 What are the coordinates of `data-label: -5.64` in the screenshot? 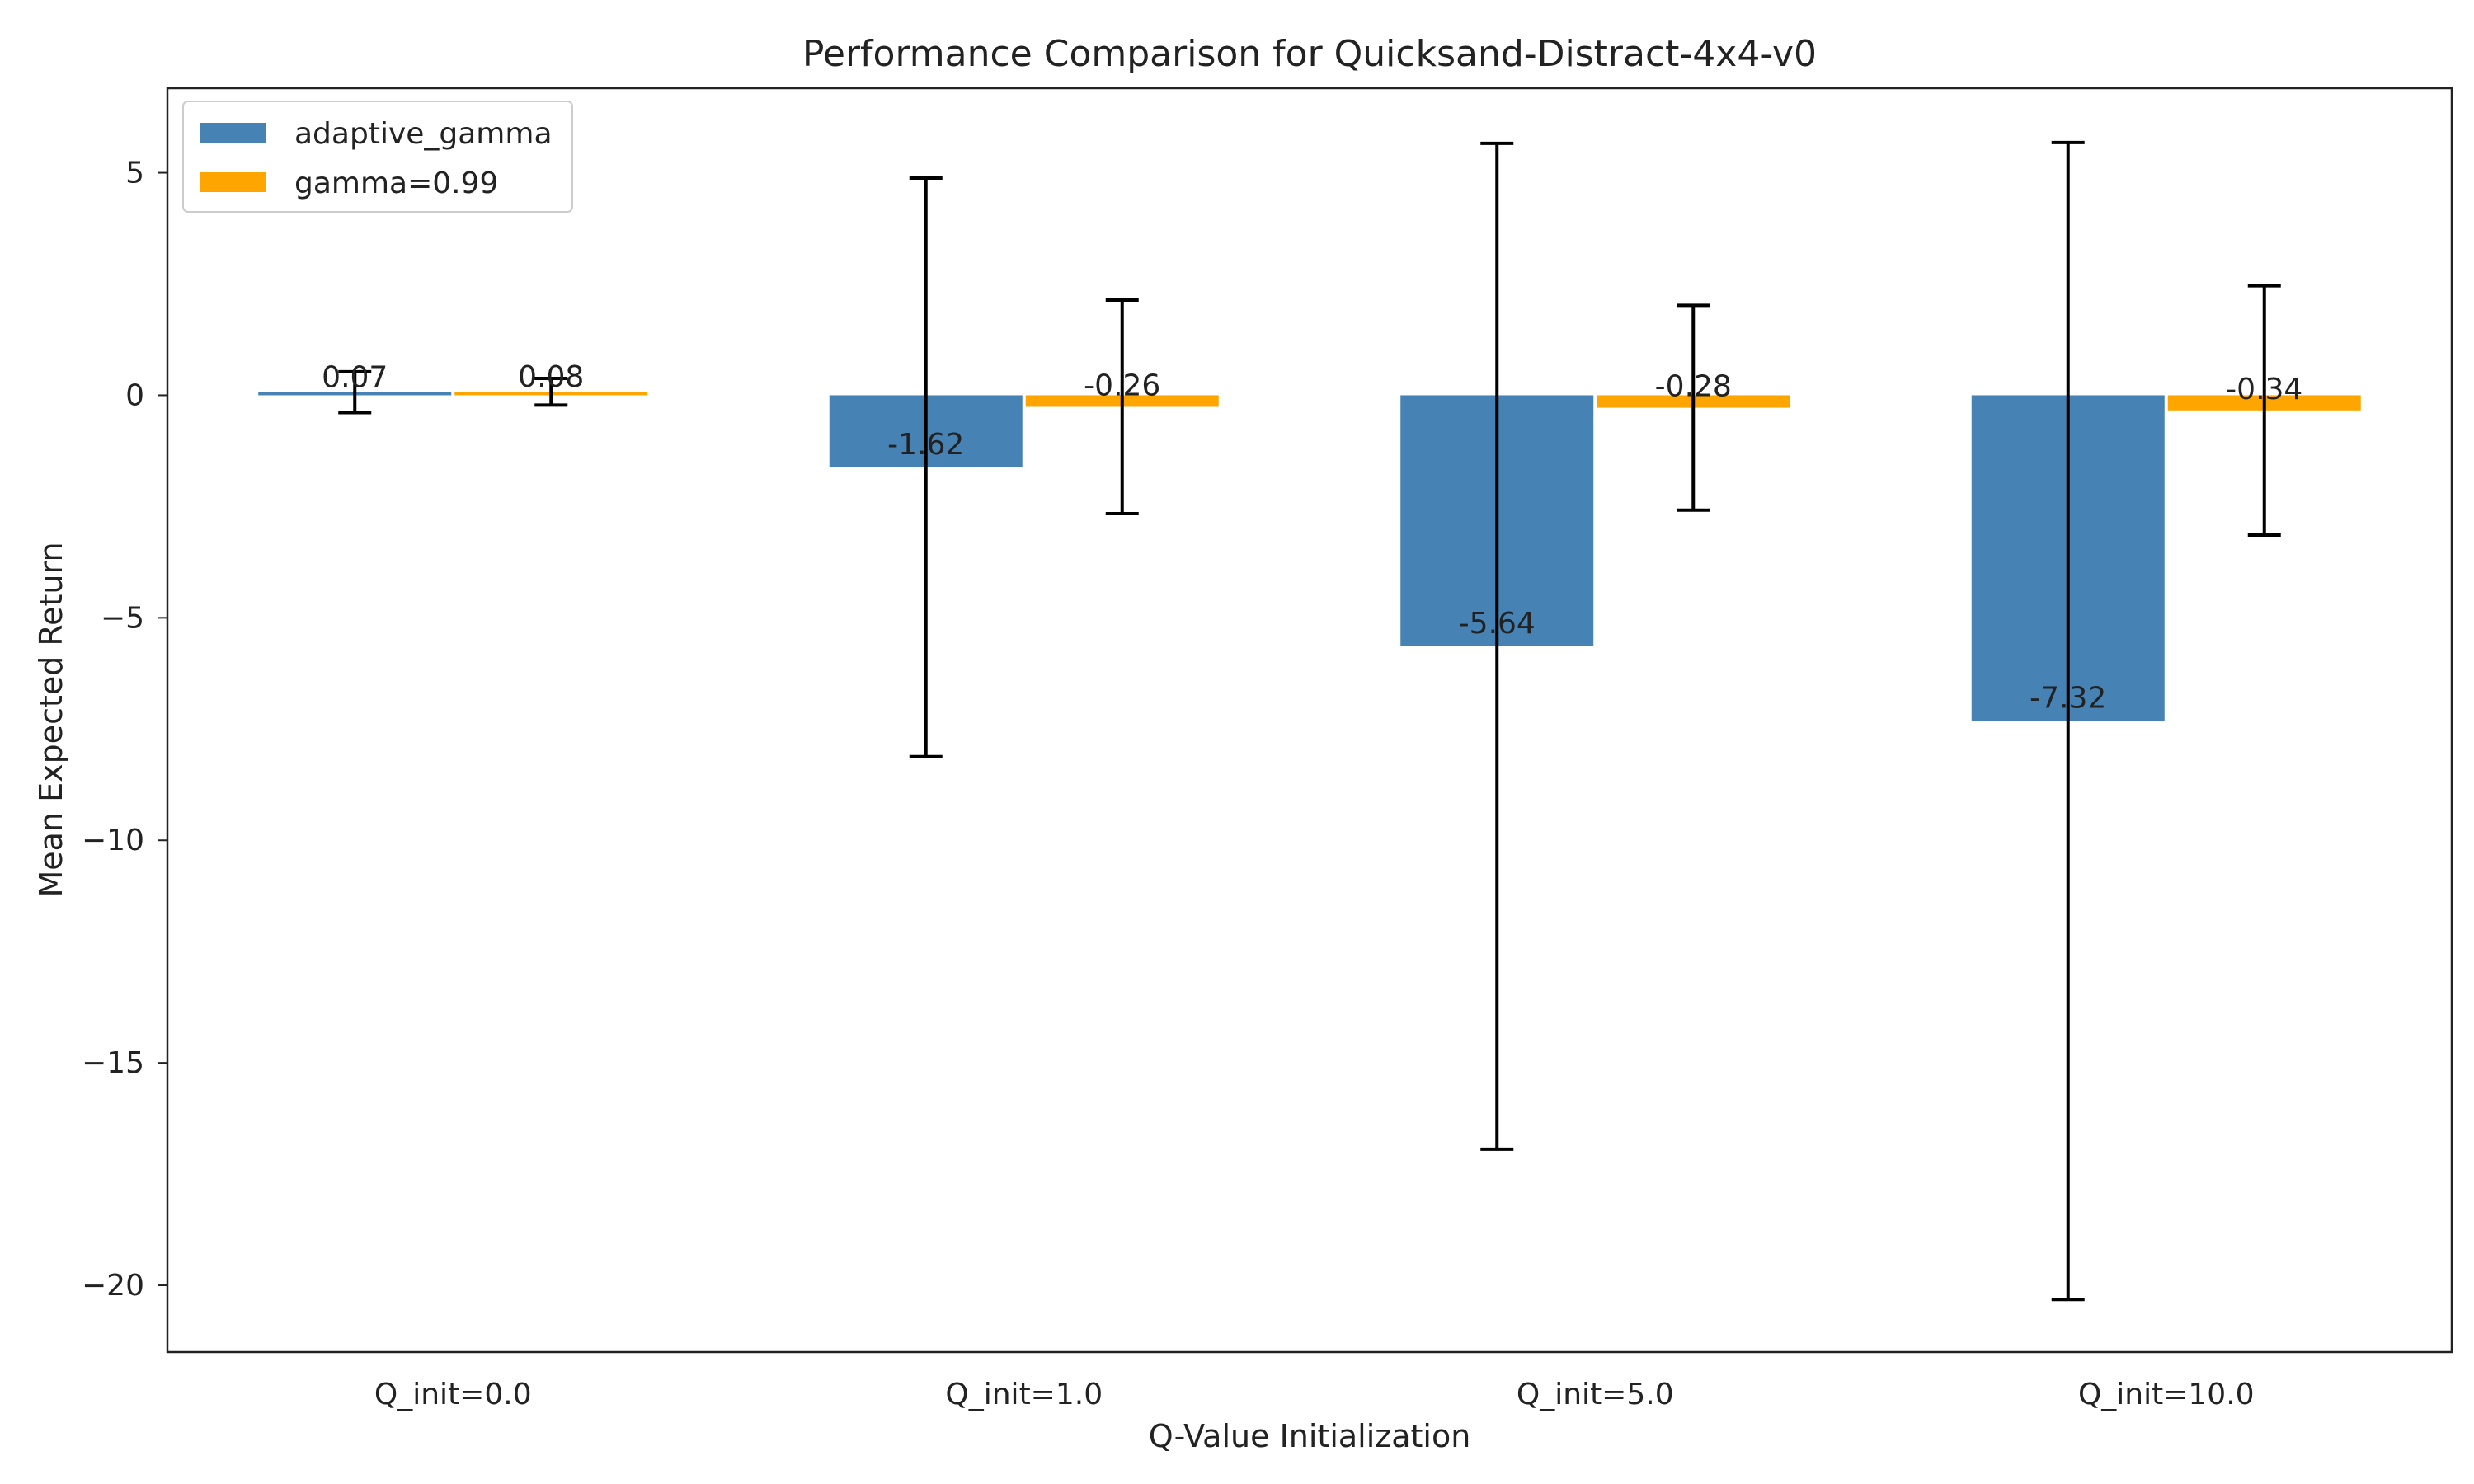 It's located at (1497, 624).